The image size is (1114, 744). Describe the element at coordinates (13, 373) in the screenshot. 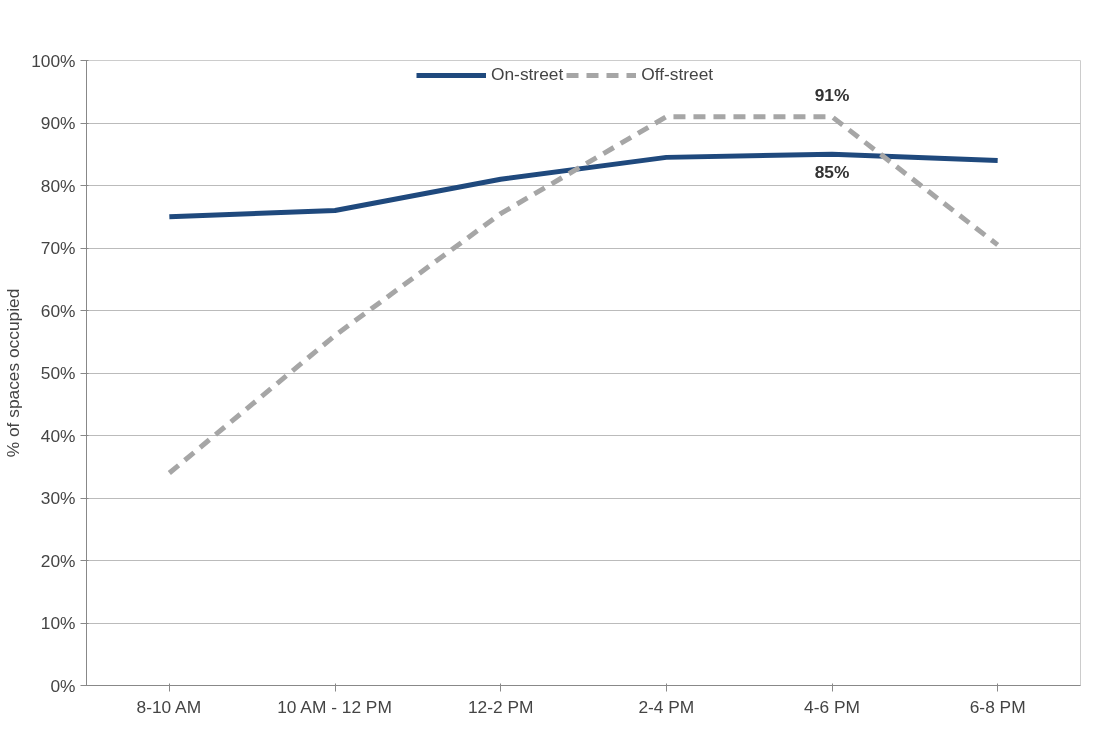

I see `y-axis-title: % of spaces occupied` at that location.